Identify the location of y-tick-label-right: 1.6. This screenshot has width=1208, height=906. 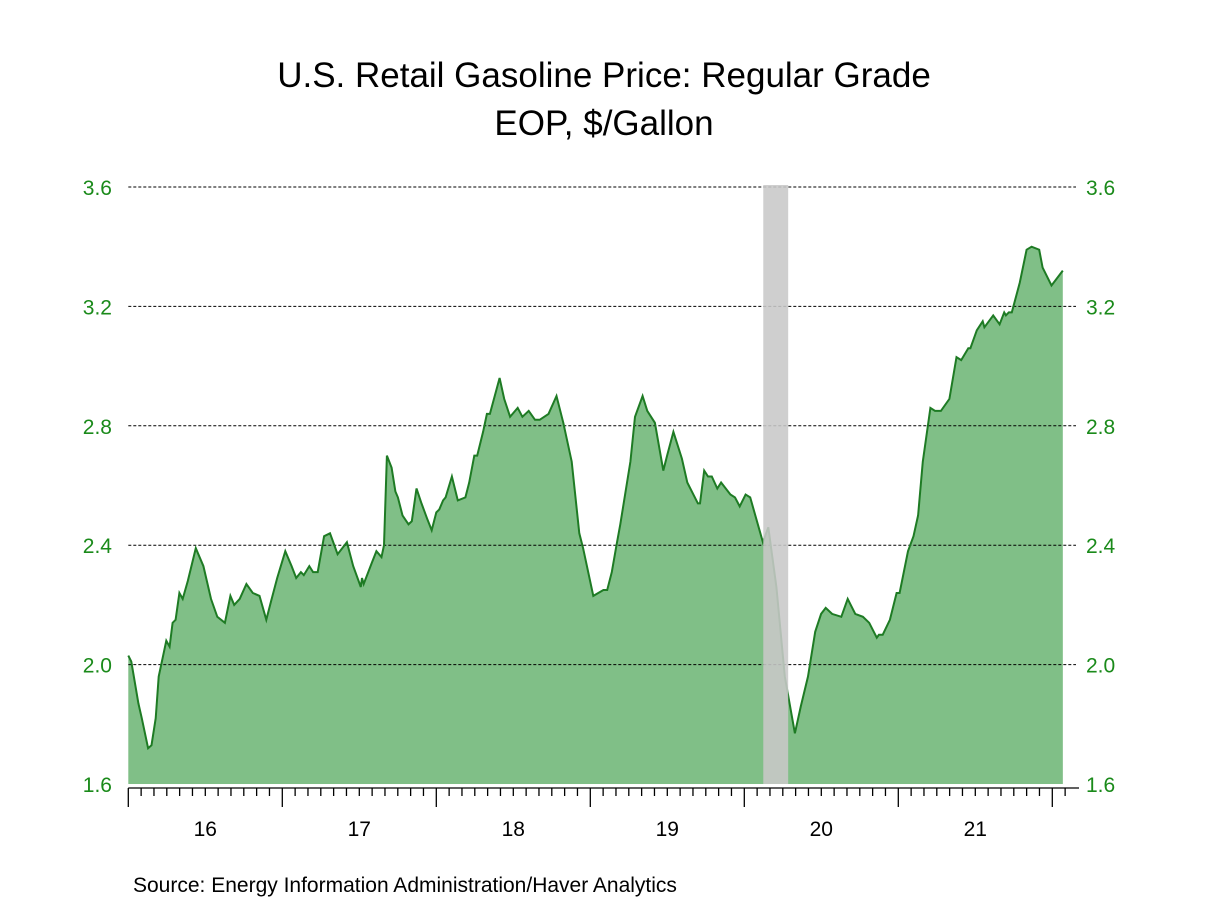
(1100, 785).